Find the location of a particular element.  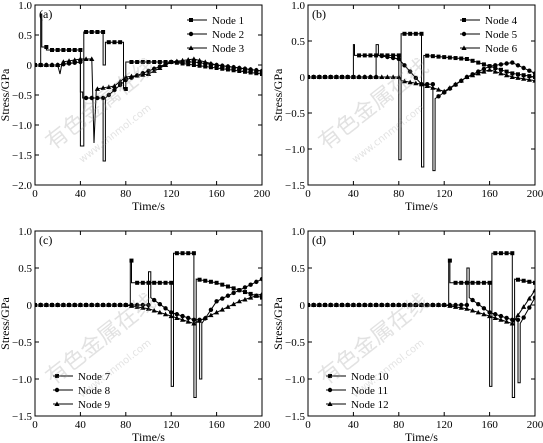

legend-label: Node 4 is located at coordinates (501, 21).